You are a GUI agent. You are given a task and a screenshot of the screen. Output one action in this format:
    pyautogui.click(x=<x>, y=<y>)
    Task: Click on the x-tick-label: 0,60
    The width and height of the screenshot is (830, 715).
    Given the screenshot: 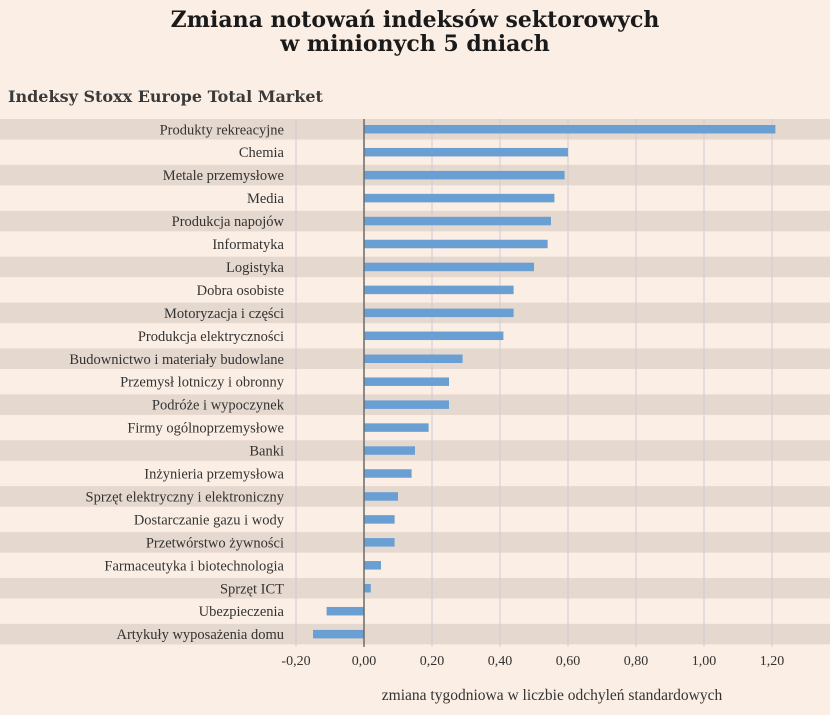 What is the action you would take?
    pyautogui.click(x=568, y=661)
    